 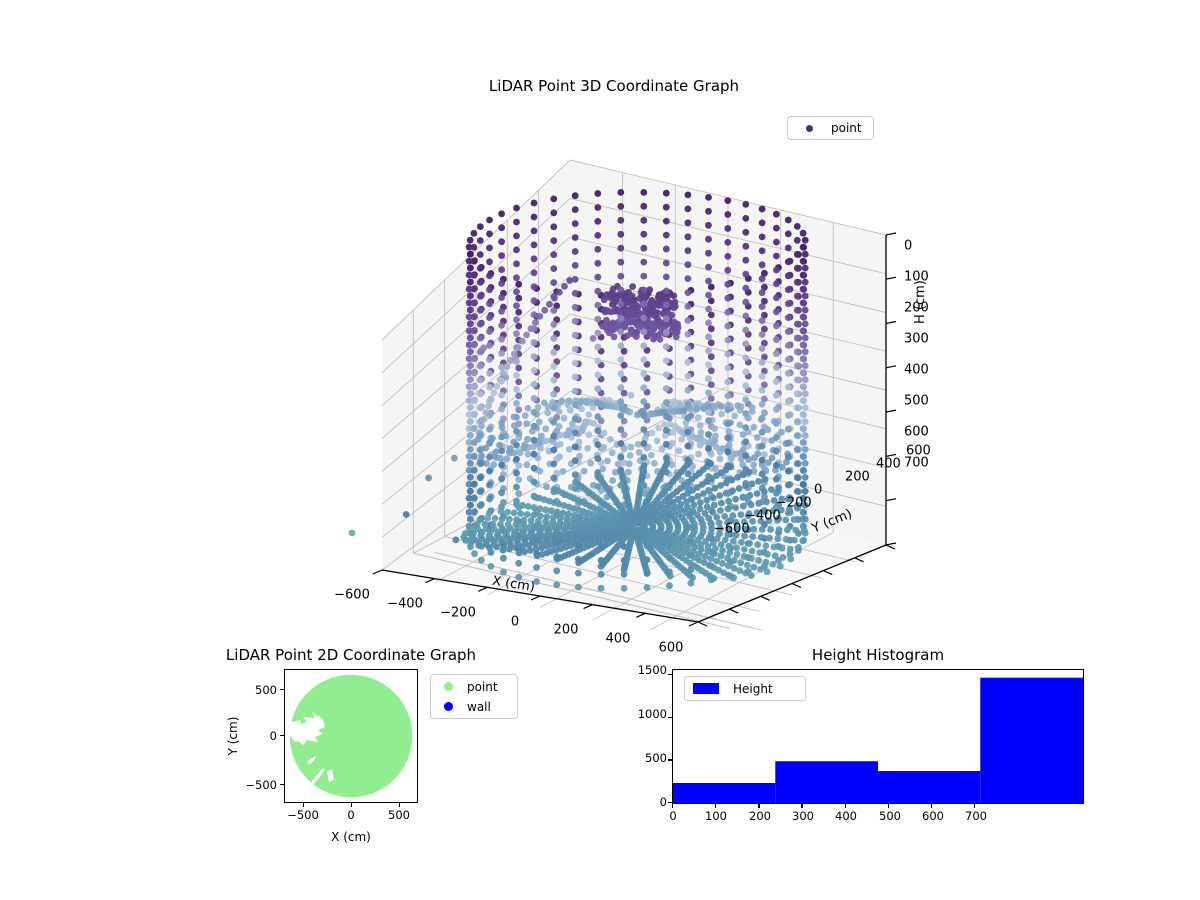 What do you see at coordinates (261, 785) in the screenshot?
I see `plot2d-ytick-2: −500` at bounding box center [261, 785].